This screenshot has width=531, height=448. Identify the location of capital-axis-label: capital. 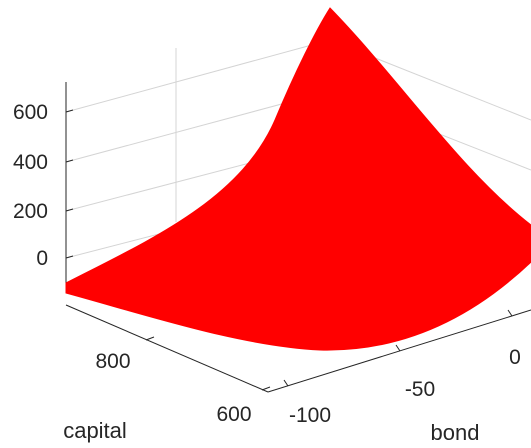
(95, 430).